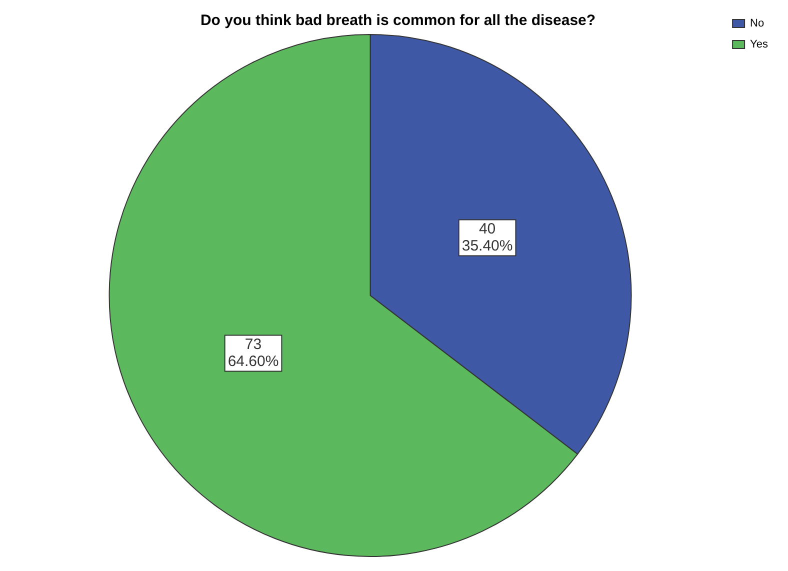 The height and width of the screenshot is (571, 788). Describe the element at coordinates (253, 353) in the screenshot. I see `data-label: 73 64.60%` at that location.